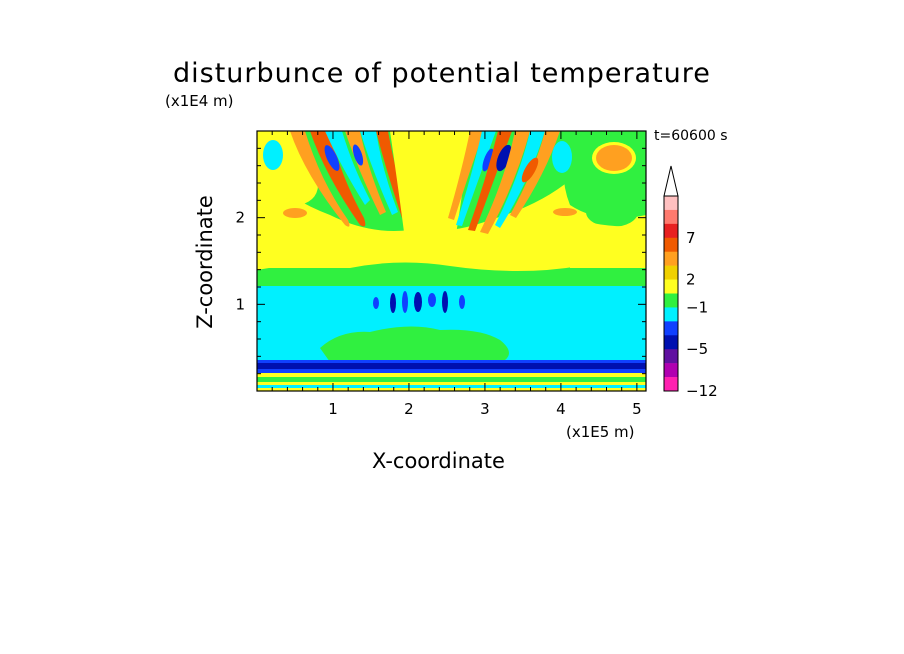 This screenshot has height=654, width=904. What do you see at coordinates (240, 304) in the screenshot?
I see `y-tick-label: 1` at bounding box center [240, 304].